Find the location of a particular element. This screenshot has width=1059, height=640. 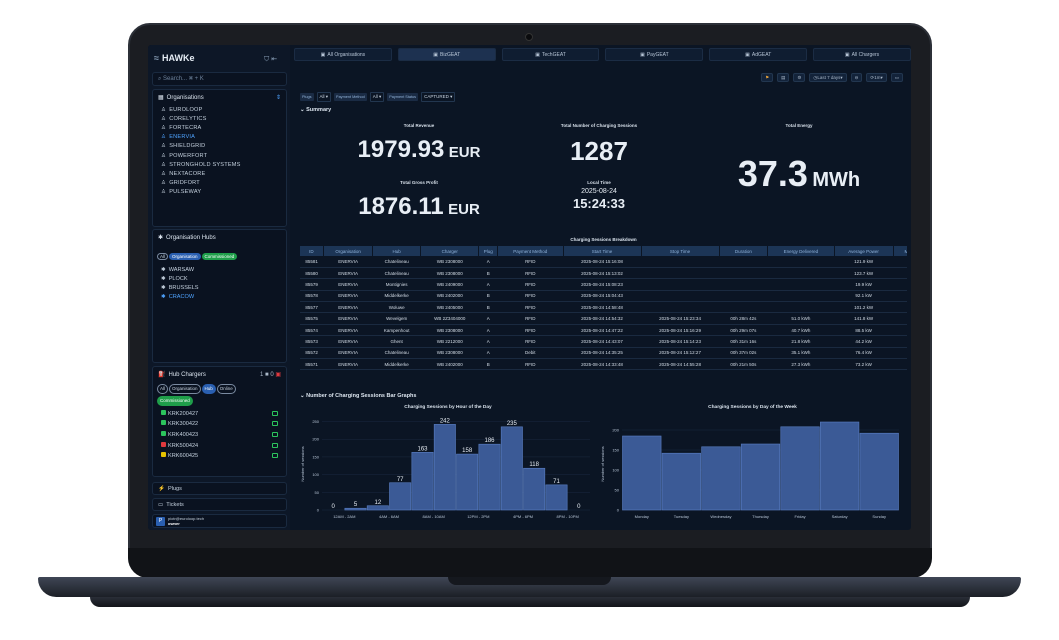

hub-item: ✱ WARSAW is located at coordinates (219, 269).